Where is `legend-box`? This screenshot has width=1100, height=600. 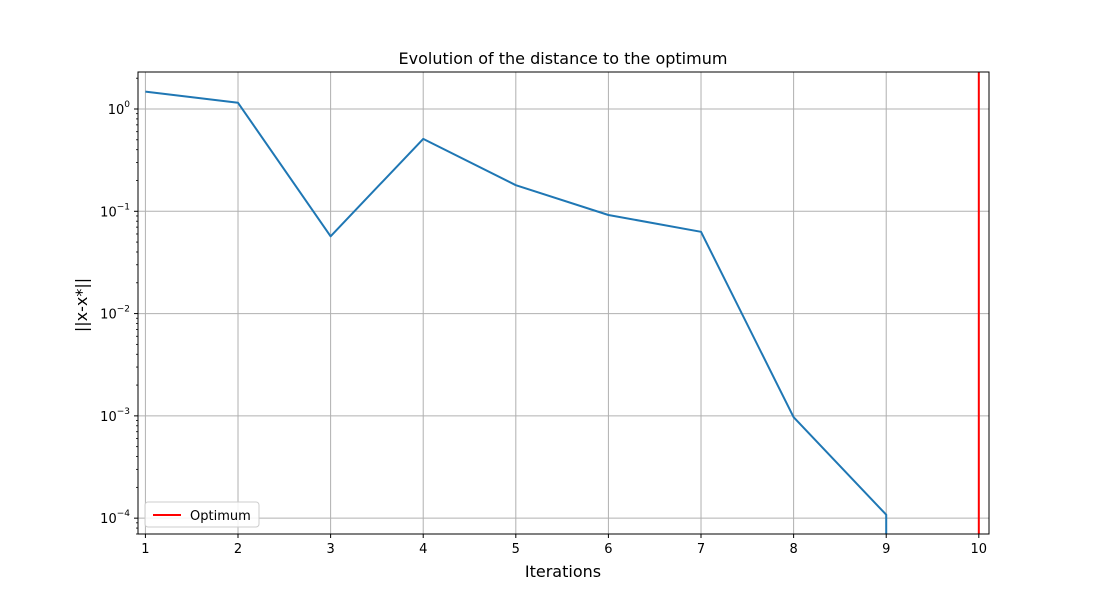
legend-box is located at coordinates (202, 514).